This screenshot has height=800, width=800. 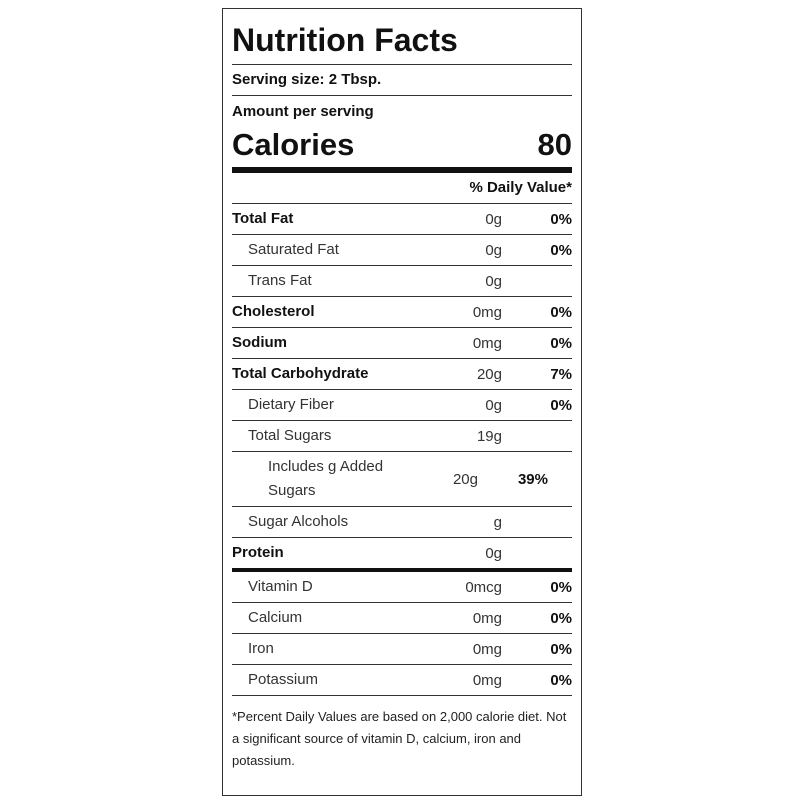 What do you see at coordinates (402, 587) in the screenshot?
I see `nutrient-row: Vitamin D 0mcg 0%` at bounding box center [402, 587].